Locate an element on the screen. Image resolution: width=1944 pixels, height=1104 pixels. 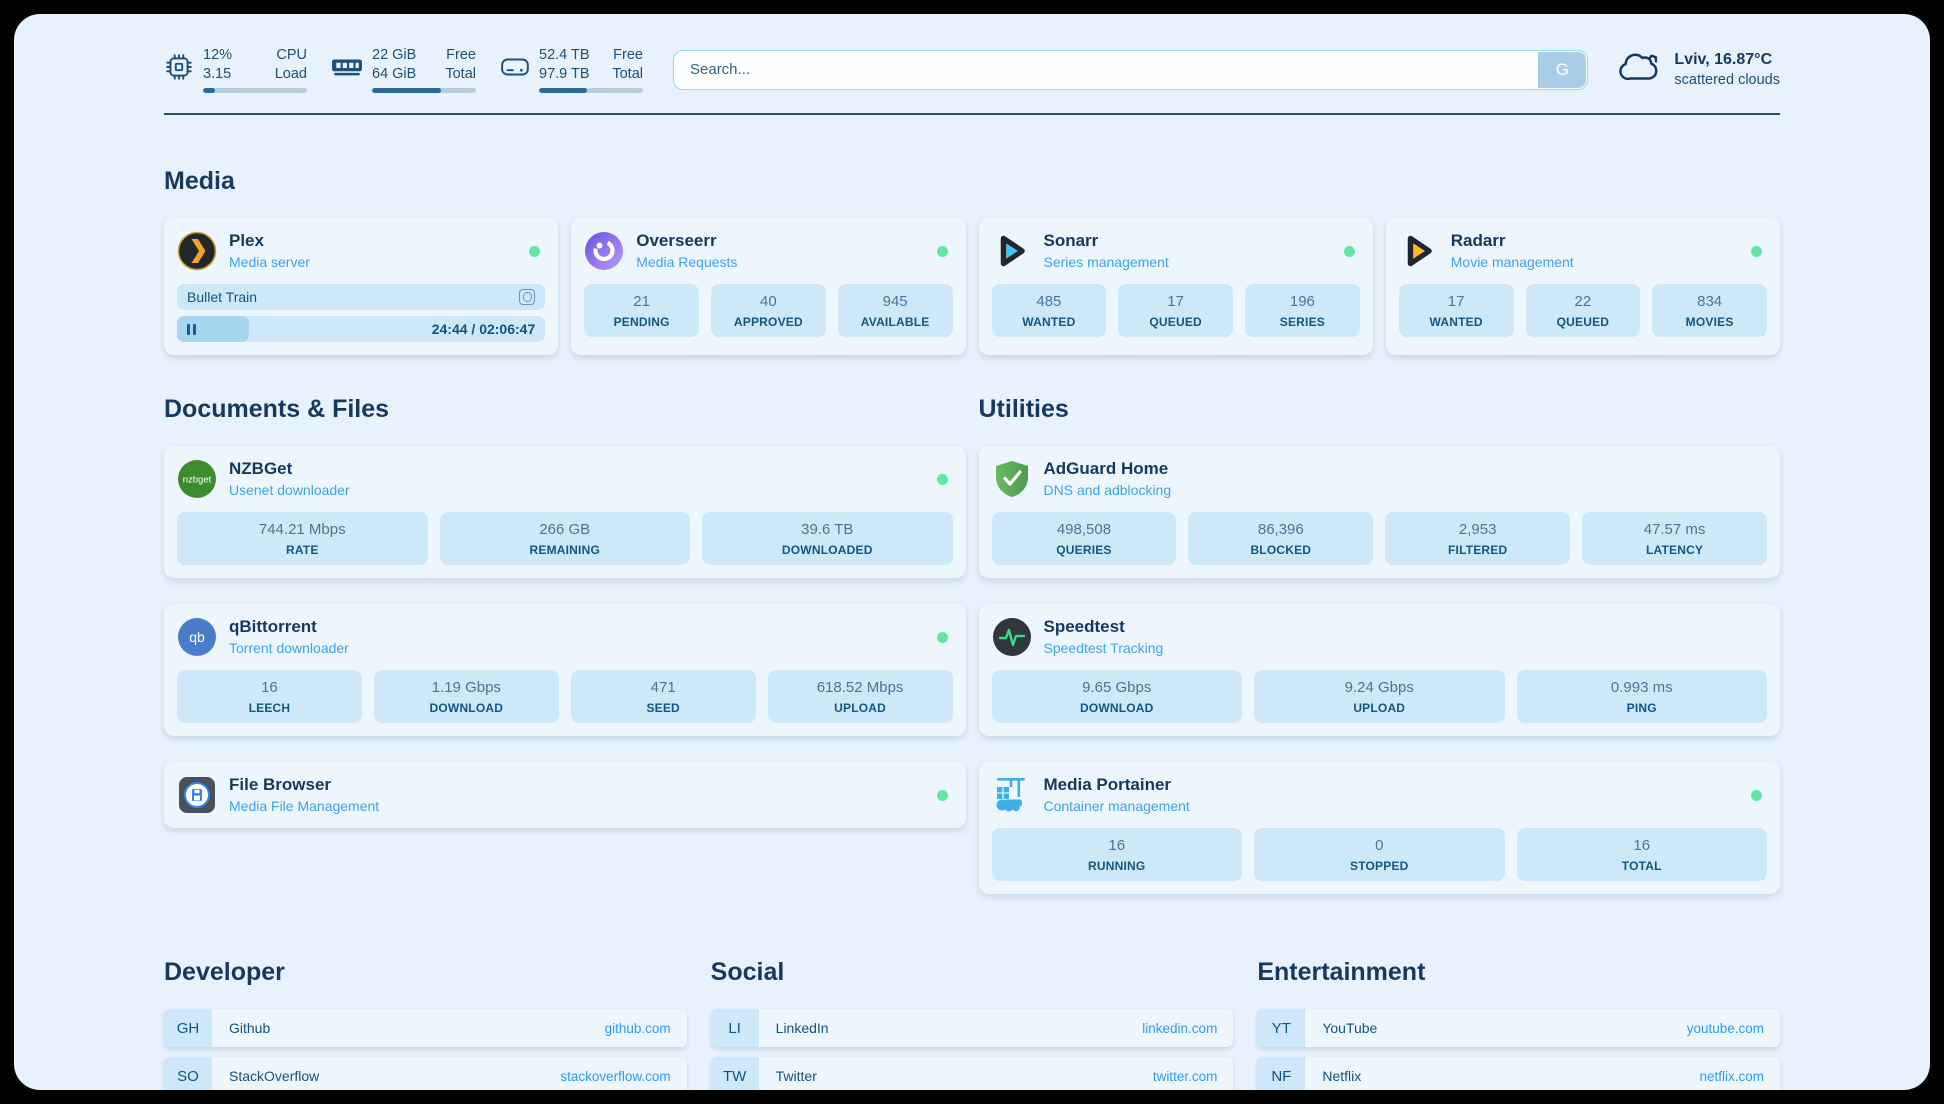
search-input is located at coordinates (1131, 69).